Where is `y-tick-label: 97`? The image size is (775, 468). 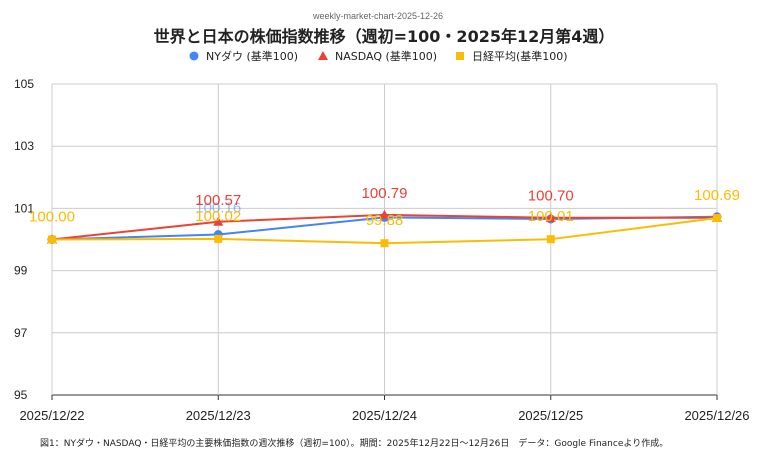 y-tick-label: 97 is located at coordinates (21, 333).